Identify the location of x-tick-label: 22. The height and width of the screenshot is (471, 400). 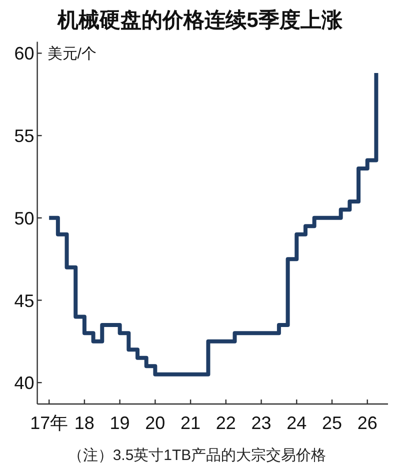
(226, 423).